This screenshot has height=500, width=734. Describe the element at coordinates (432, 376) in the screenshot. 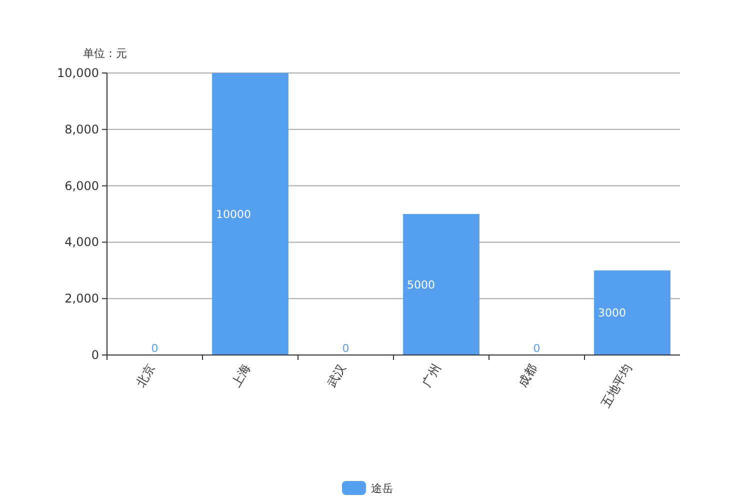

I see `x-tick-label: 广州` at that location.